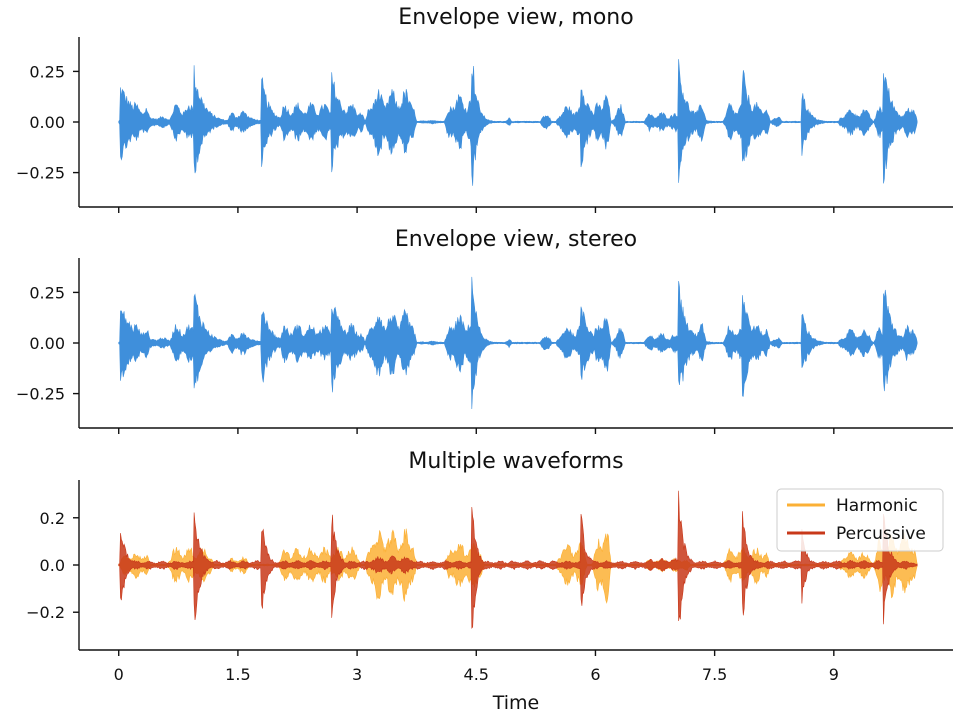 This screenshot has width=960, height=720. What do you see at coordinates (45, 612) in the screenshot?
I see `y-tick-label: −0.2` at bounding box center [45, 612].